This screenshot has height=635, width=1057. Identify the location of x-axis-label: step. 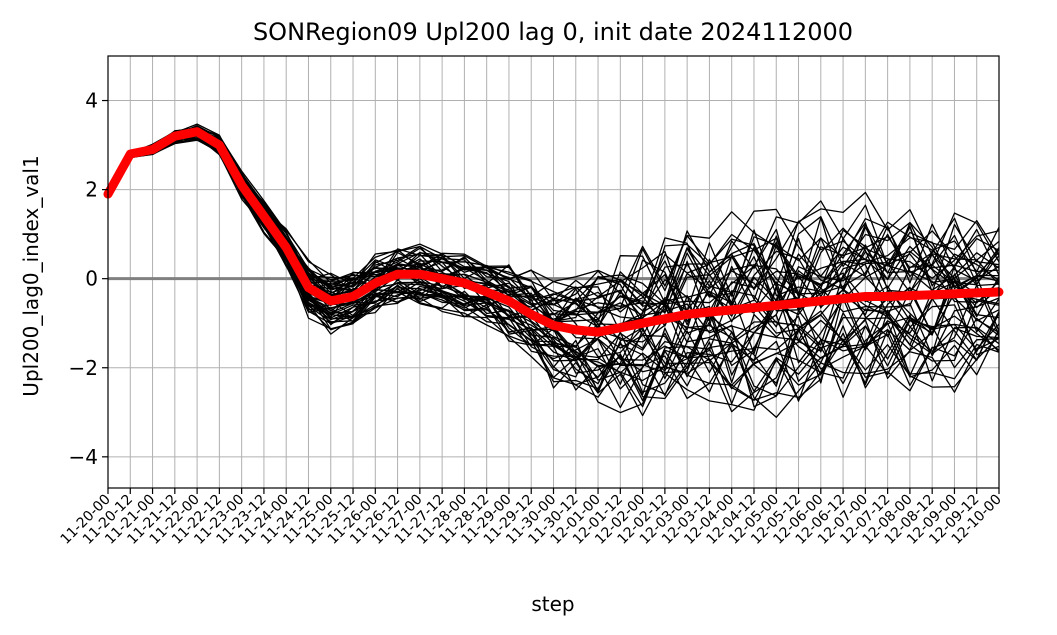
(552, 604).